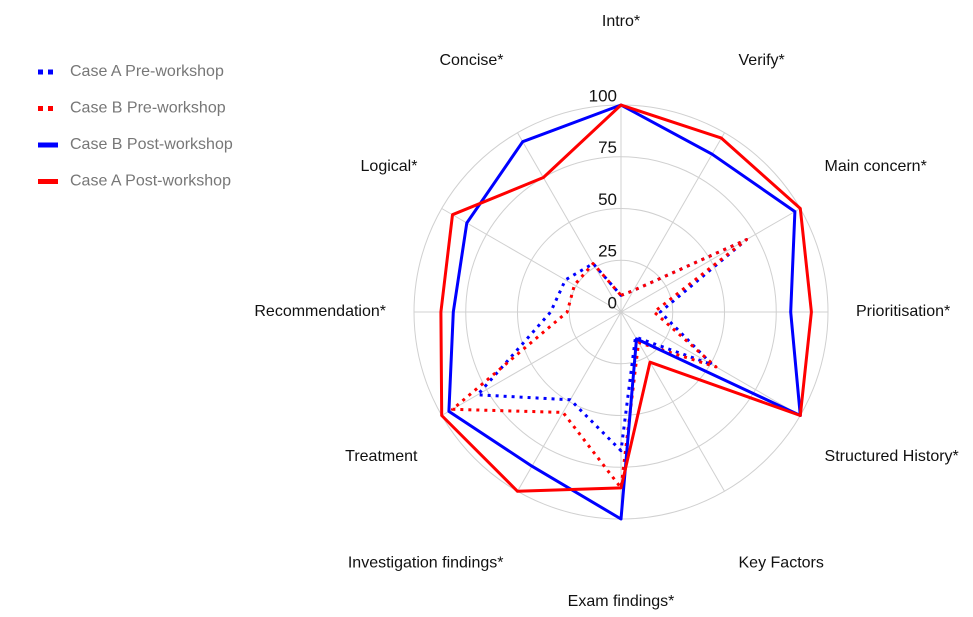 The width and height of the screenshot is (973, 617). I want to click on legend-label: Case B Post-workshop, so click(151, 144).